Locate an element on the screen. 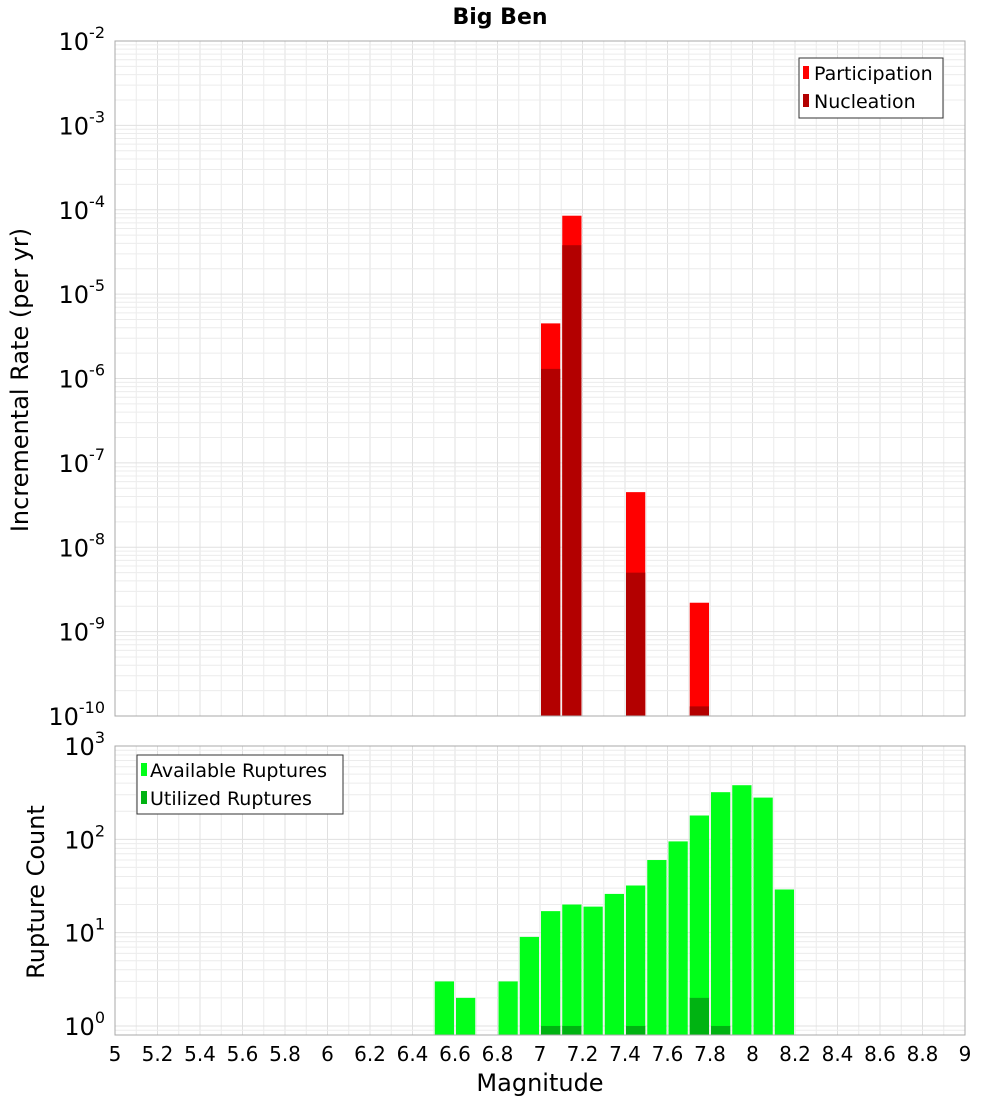 The height and width of the screenshot is (1100, 1000). x-tick-label: 6.4 is located at coordinates (413, 1054).